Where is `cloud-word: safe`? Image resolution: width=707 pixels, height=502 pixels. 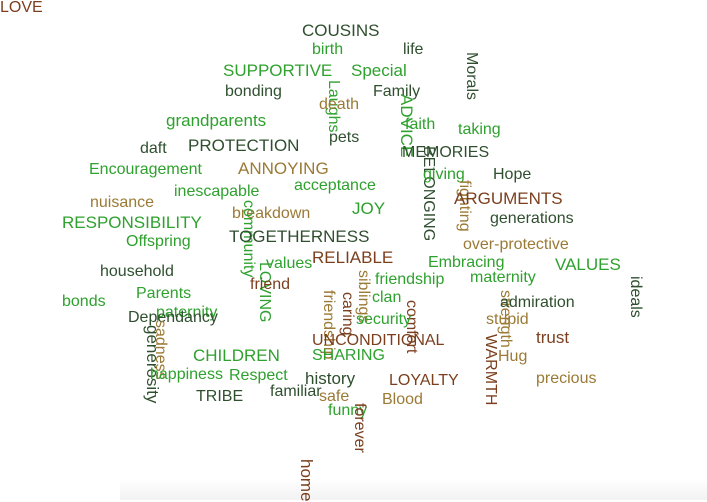 cloud-word: safe is located at coordinates (334, 396).